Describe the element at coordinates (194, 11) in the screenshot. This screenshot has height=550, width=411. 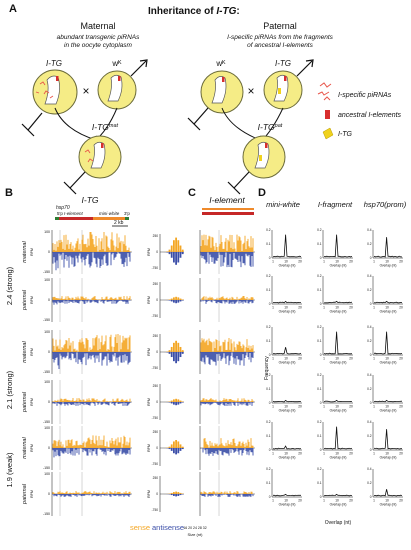
I see `panel-a-title: Inheritance of I-TG:` at that location.